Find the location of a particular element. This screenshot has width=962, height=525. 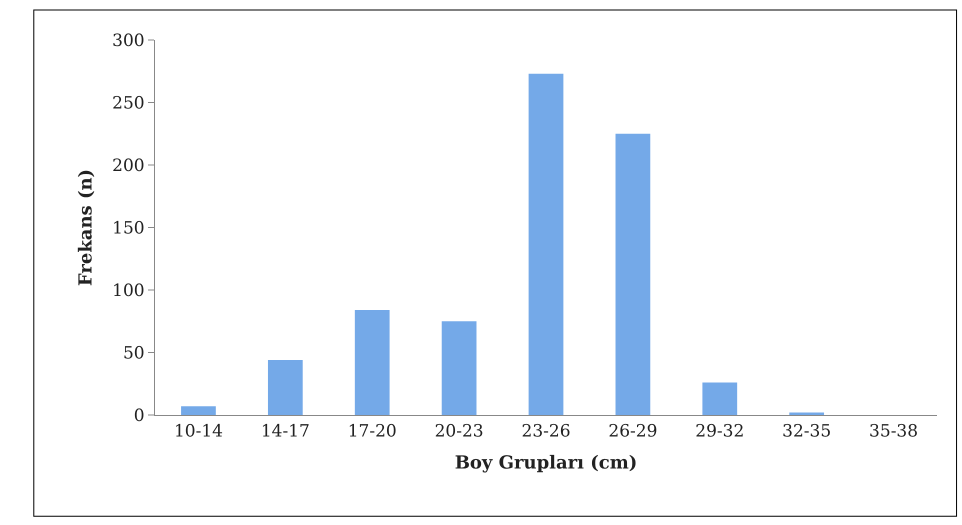

x-tick-label: 23-26 is located at coordinates (546, 431).